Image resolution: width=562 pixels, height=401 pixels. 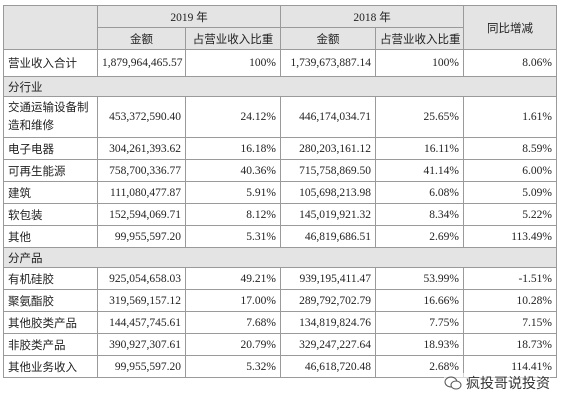 I want to click on cell: 453,372,590.40, so click(x=141, y=117).